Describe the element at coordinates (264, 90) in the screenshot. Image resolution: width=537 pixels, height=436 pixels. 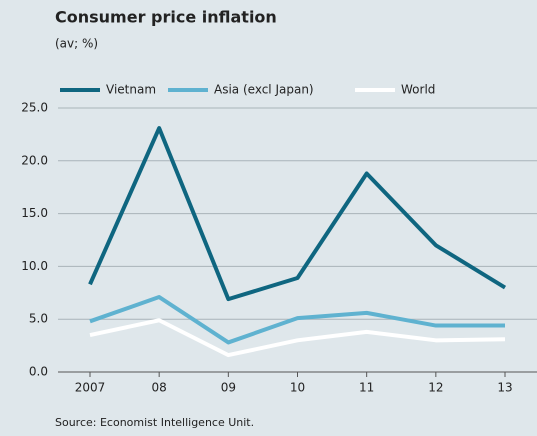
I see `legend-label: Asia (excl Japan)` at that location.